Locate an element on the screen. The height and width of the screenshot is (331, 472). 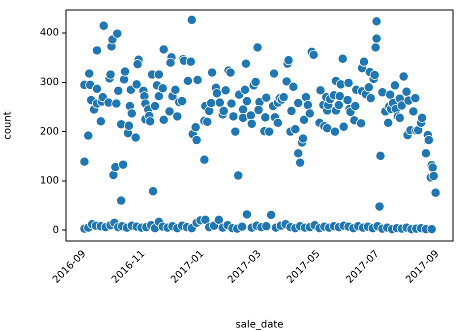
y-tick-label: 200 is located at coordinates (49, 132).